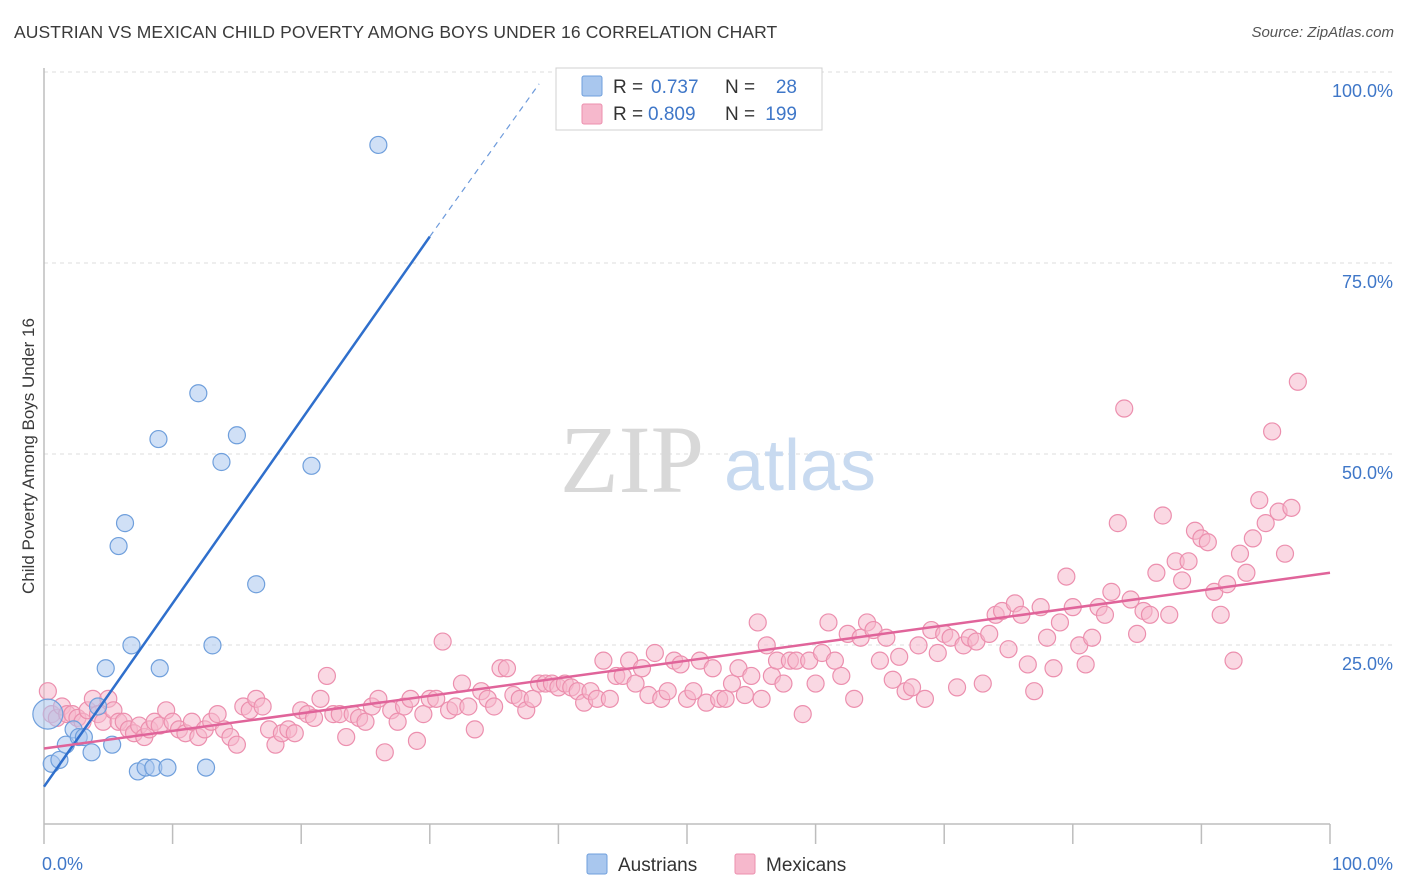 Image resolution: width=1406 pixels, height=892 pixels. I want to click on x-tick-label: 0.0%, so click(62, 864).